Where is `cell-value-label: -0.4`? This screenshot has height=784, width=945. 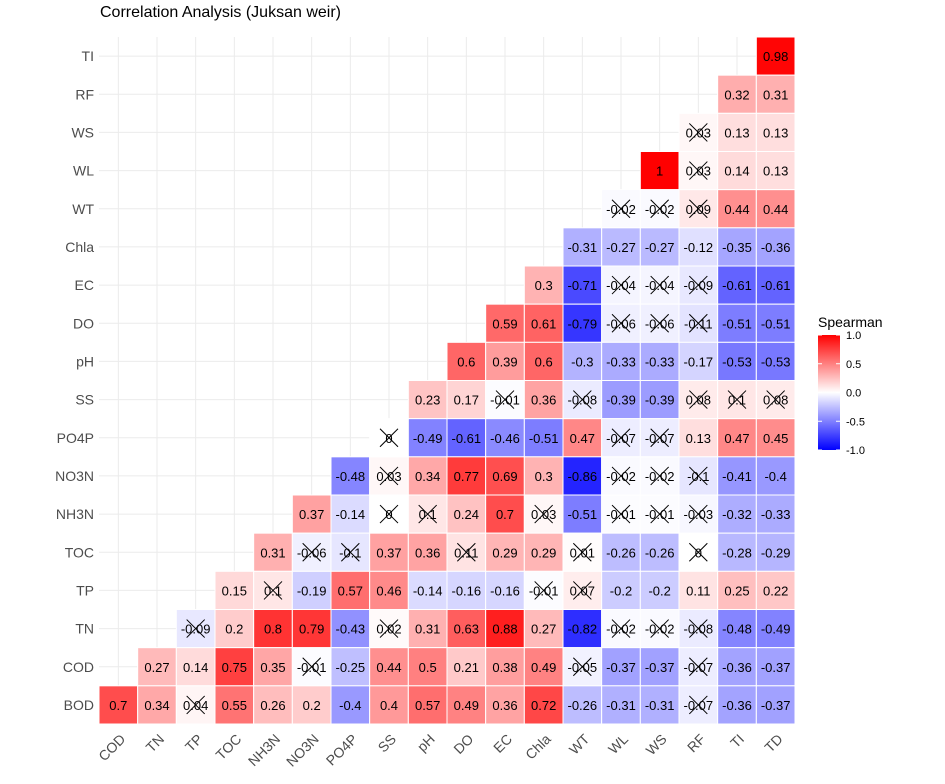 cell-value-label: -0.4 is located at coordinates (350, 705).